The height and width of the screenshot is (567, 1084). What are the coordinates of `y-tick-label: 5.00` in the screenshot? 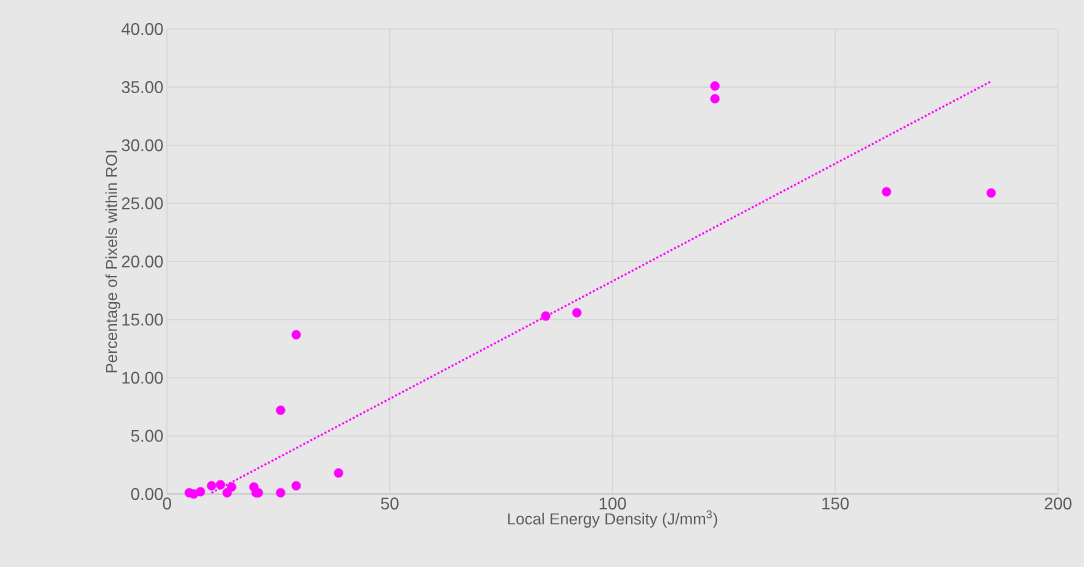 It's located at (147, 435).